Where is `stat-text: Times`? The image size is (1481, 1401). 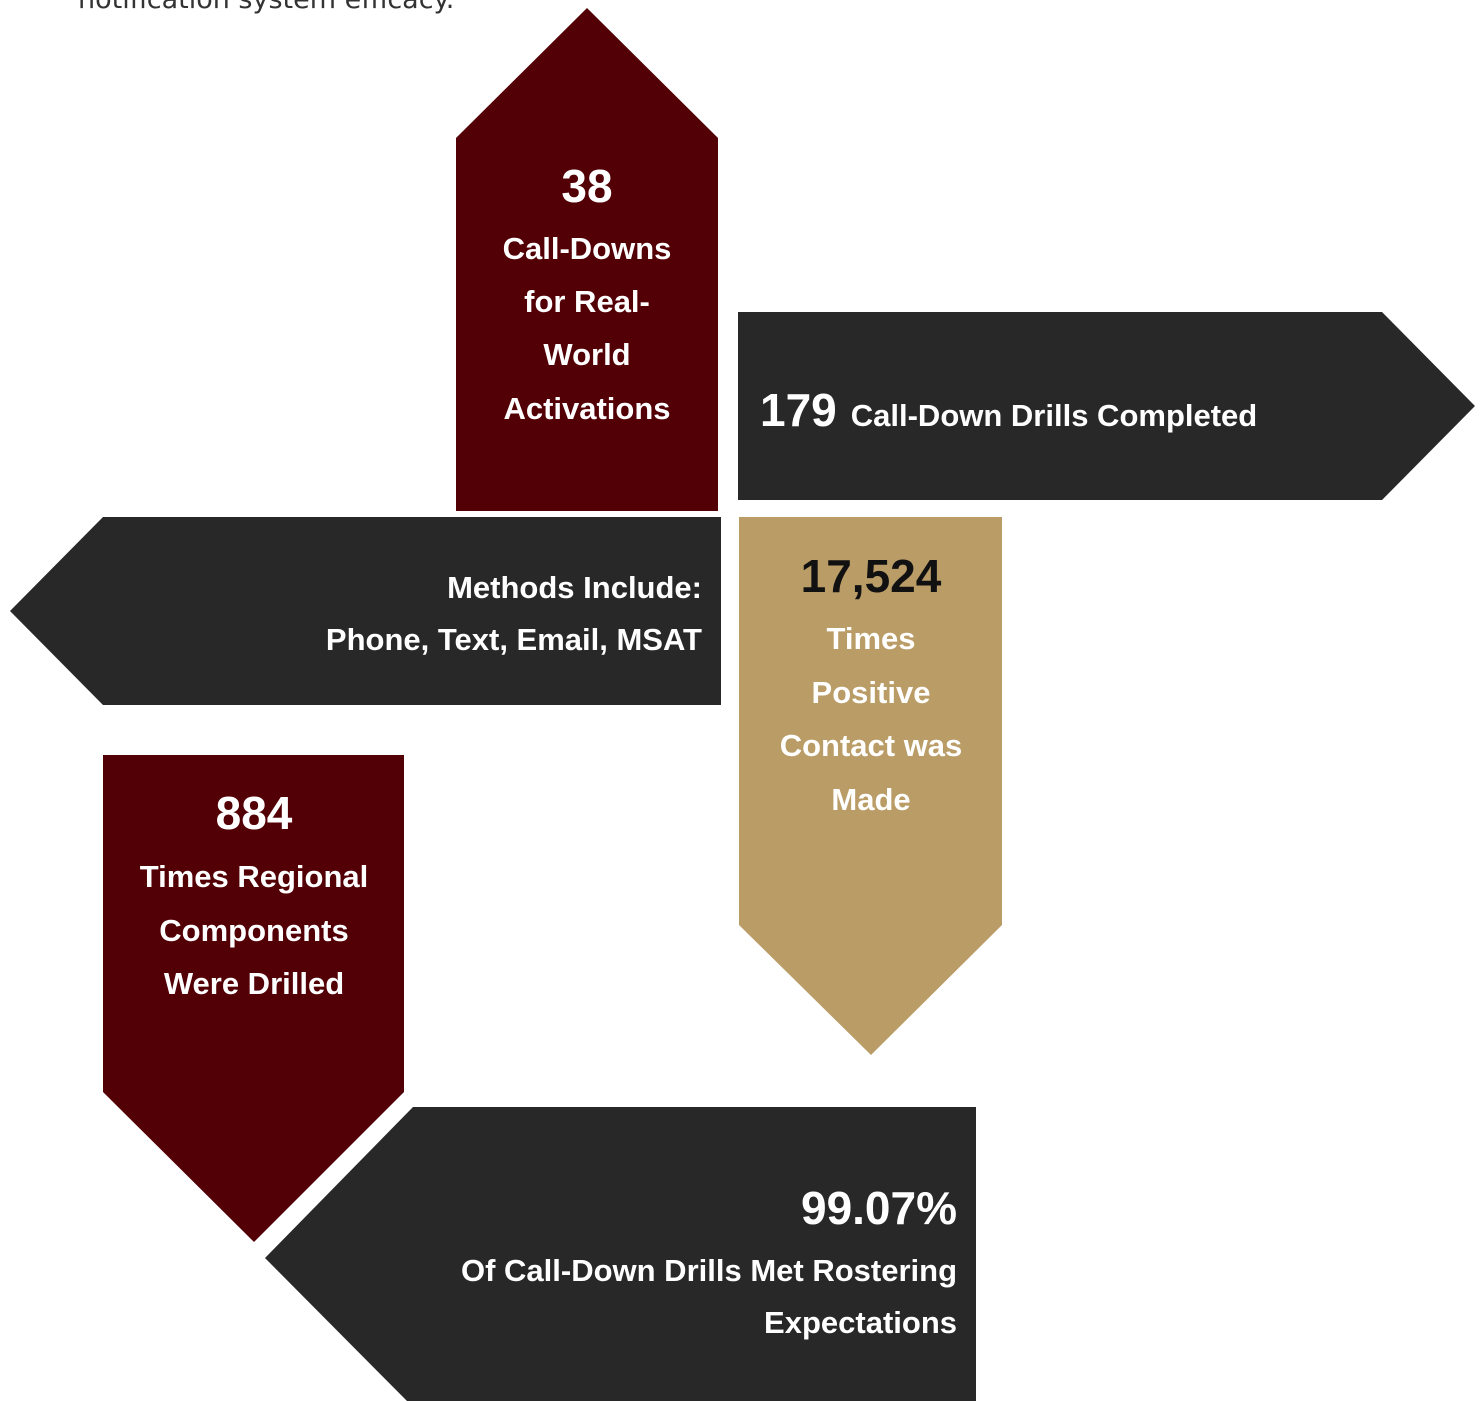 stat-text: Times is located at coordinates (870, 638).